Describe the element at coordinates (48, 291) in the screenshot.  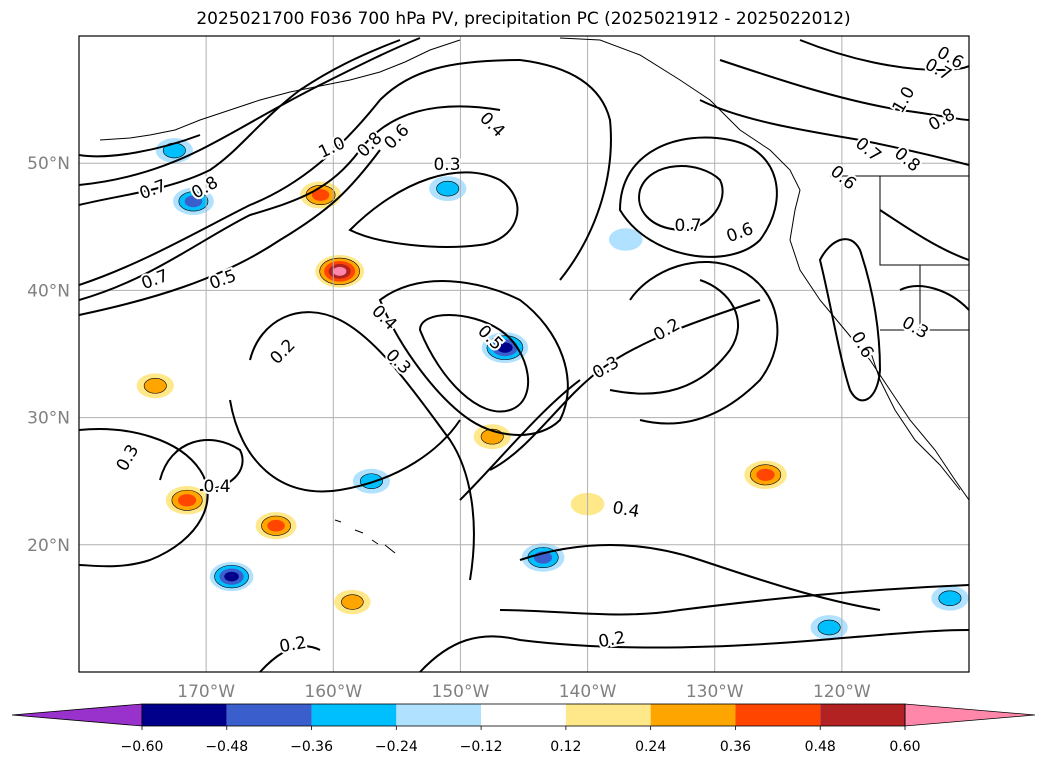
I see `y-tick-label: 40°N` at that location.